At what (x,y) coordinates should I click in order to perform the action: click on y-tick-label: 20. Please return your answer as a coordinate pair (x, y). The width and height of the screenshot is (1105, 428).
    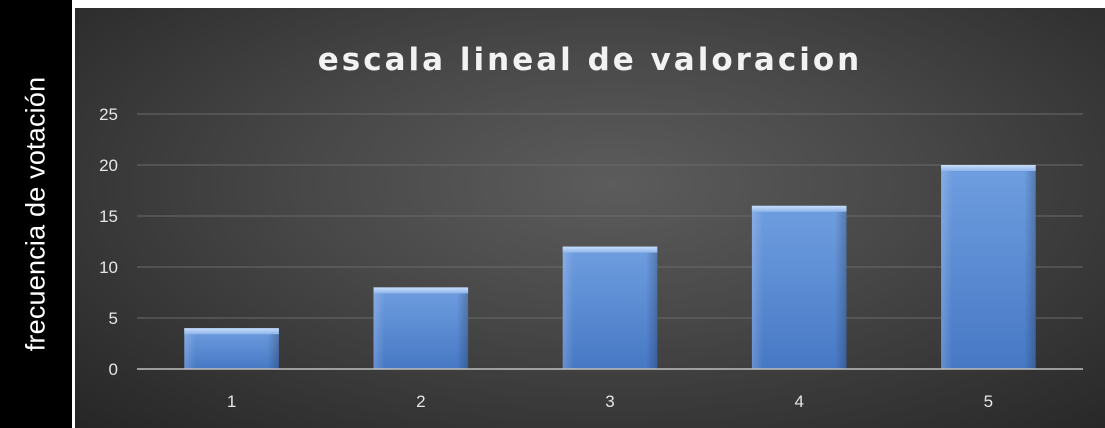
    Looking at the image, I should click on (108, 165).